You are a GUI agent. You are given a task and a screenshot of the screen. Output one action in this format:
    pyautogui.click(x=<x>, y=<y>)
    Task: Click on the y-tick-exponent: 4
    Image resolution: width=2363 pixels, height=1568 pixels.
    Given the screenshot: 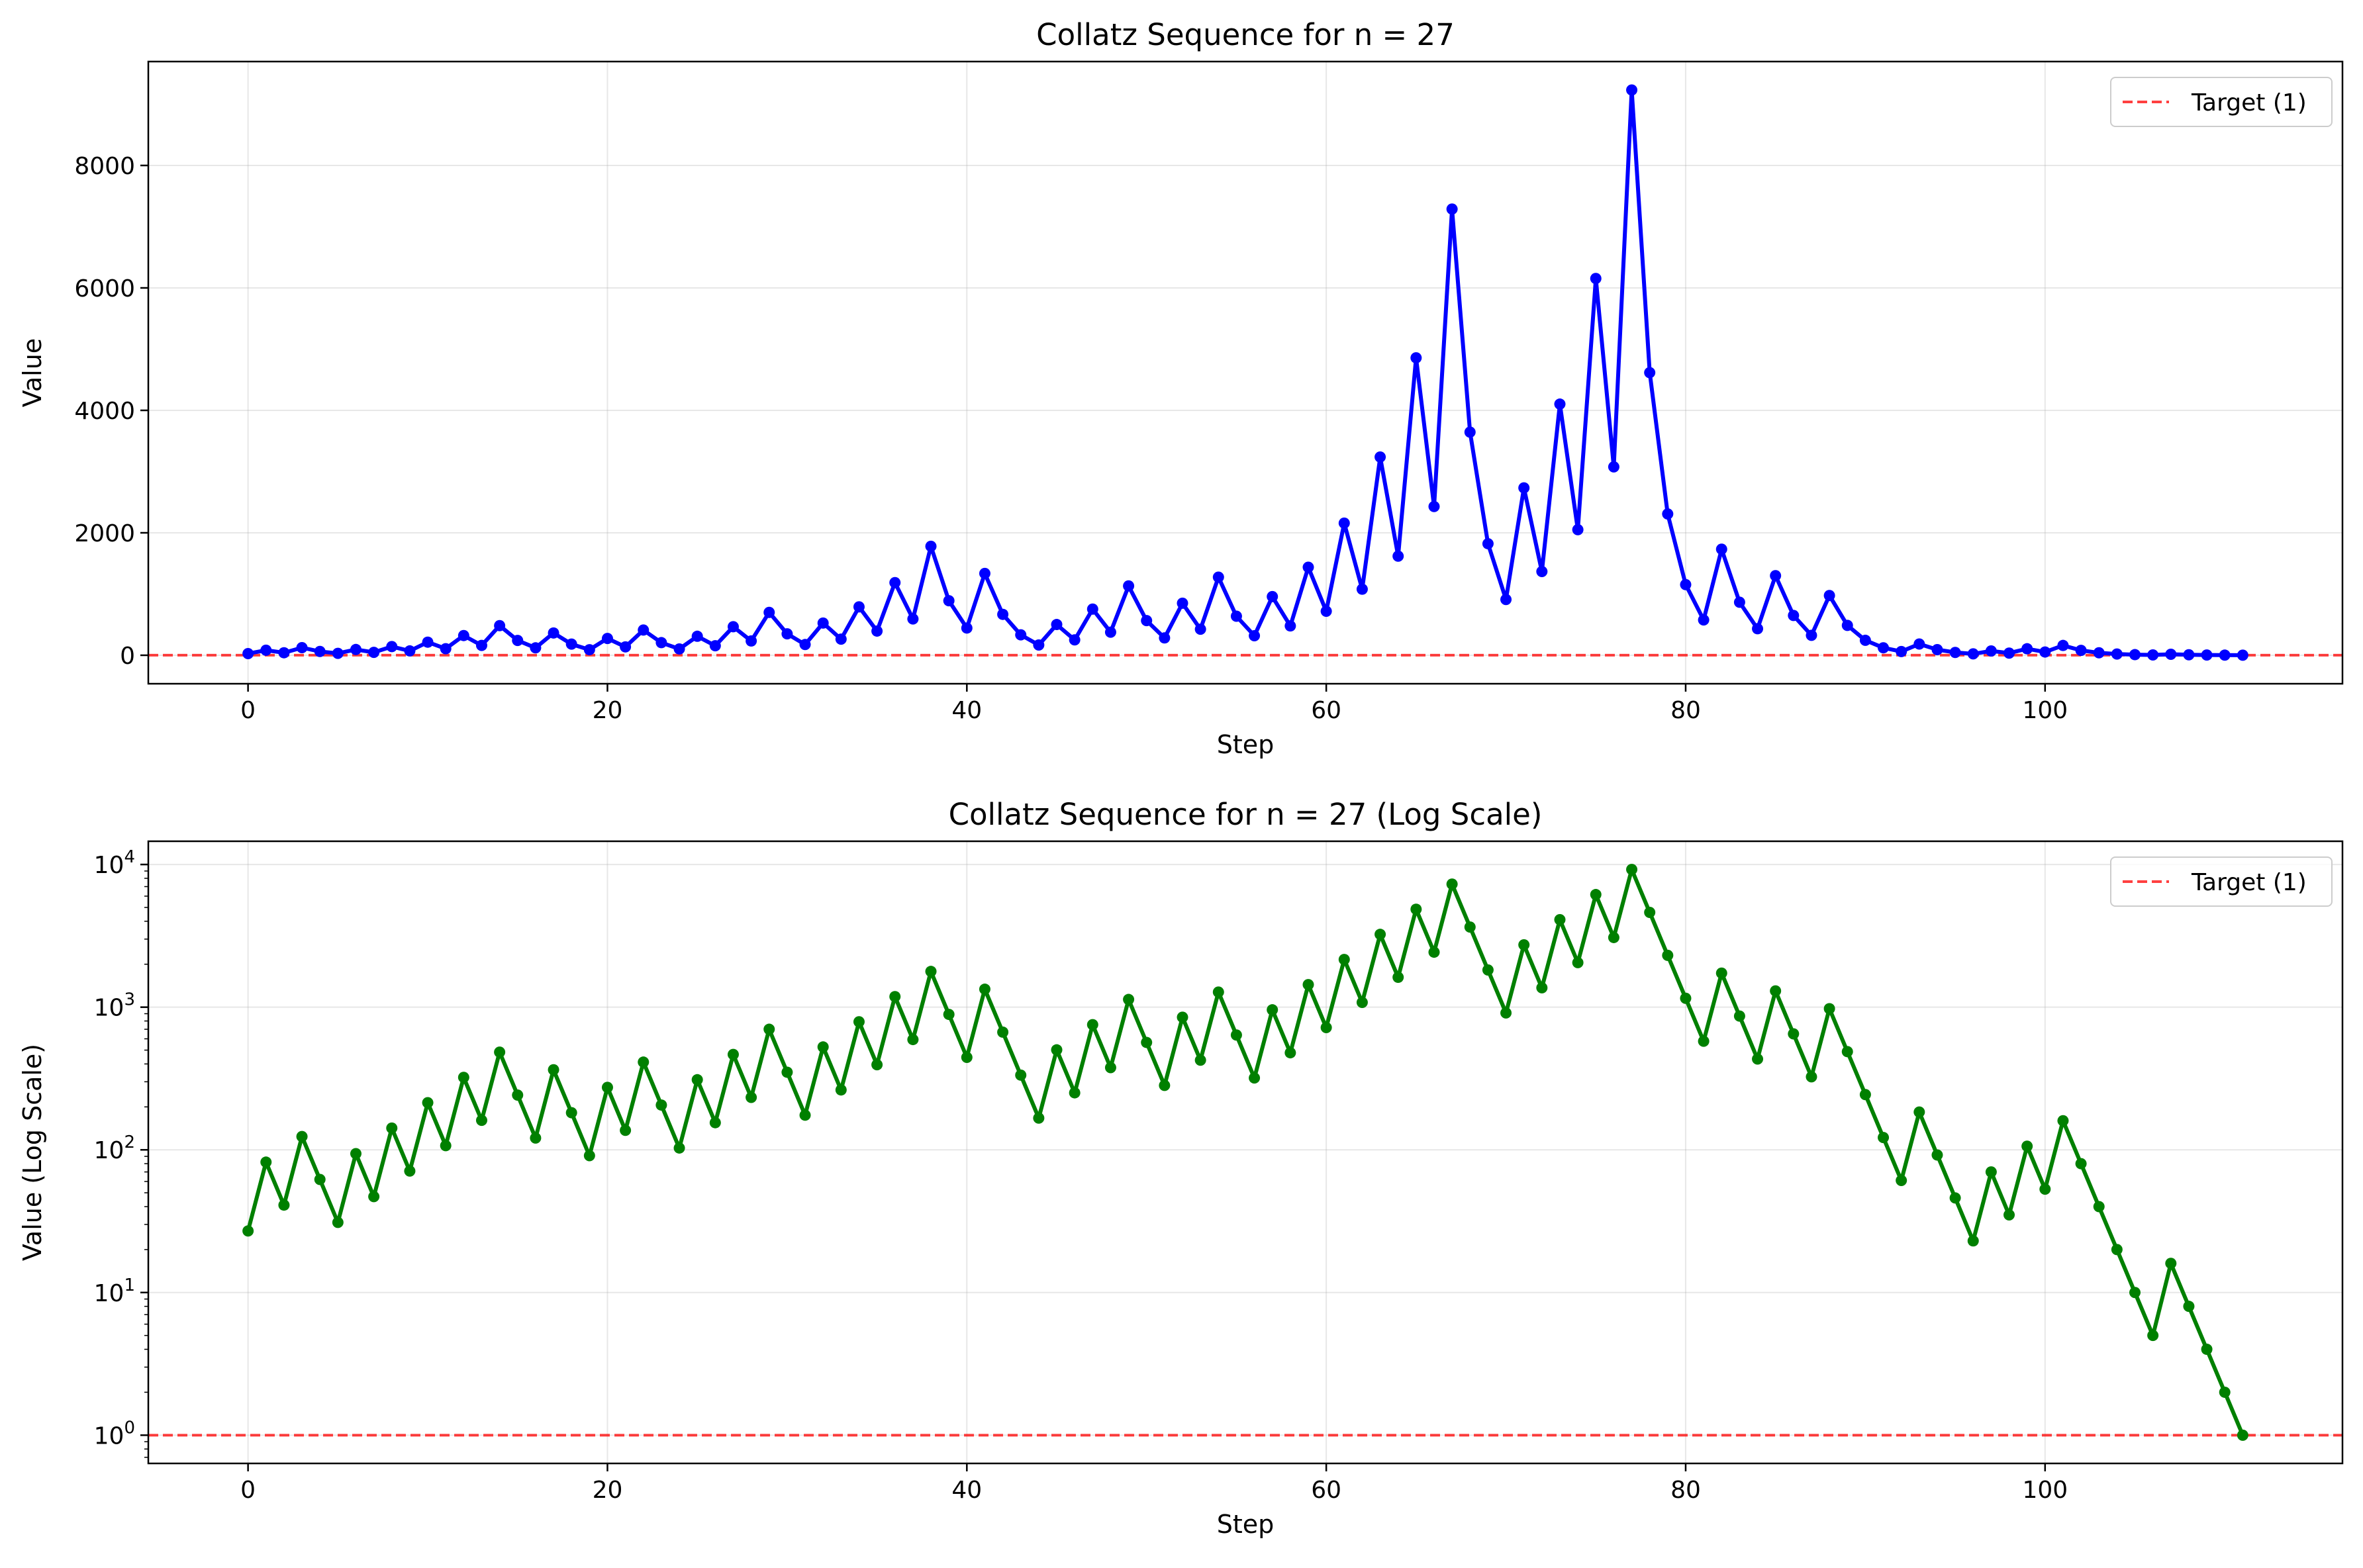 What is the action you would take?
    pyautogui.click(x=129, y=857)
    